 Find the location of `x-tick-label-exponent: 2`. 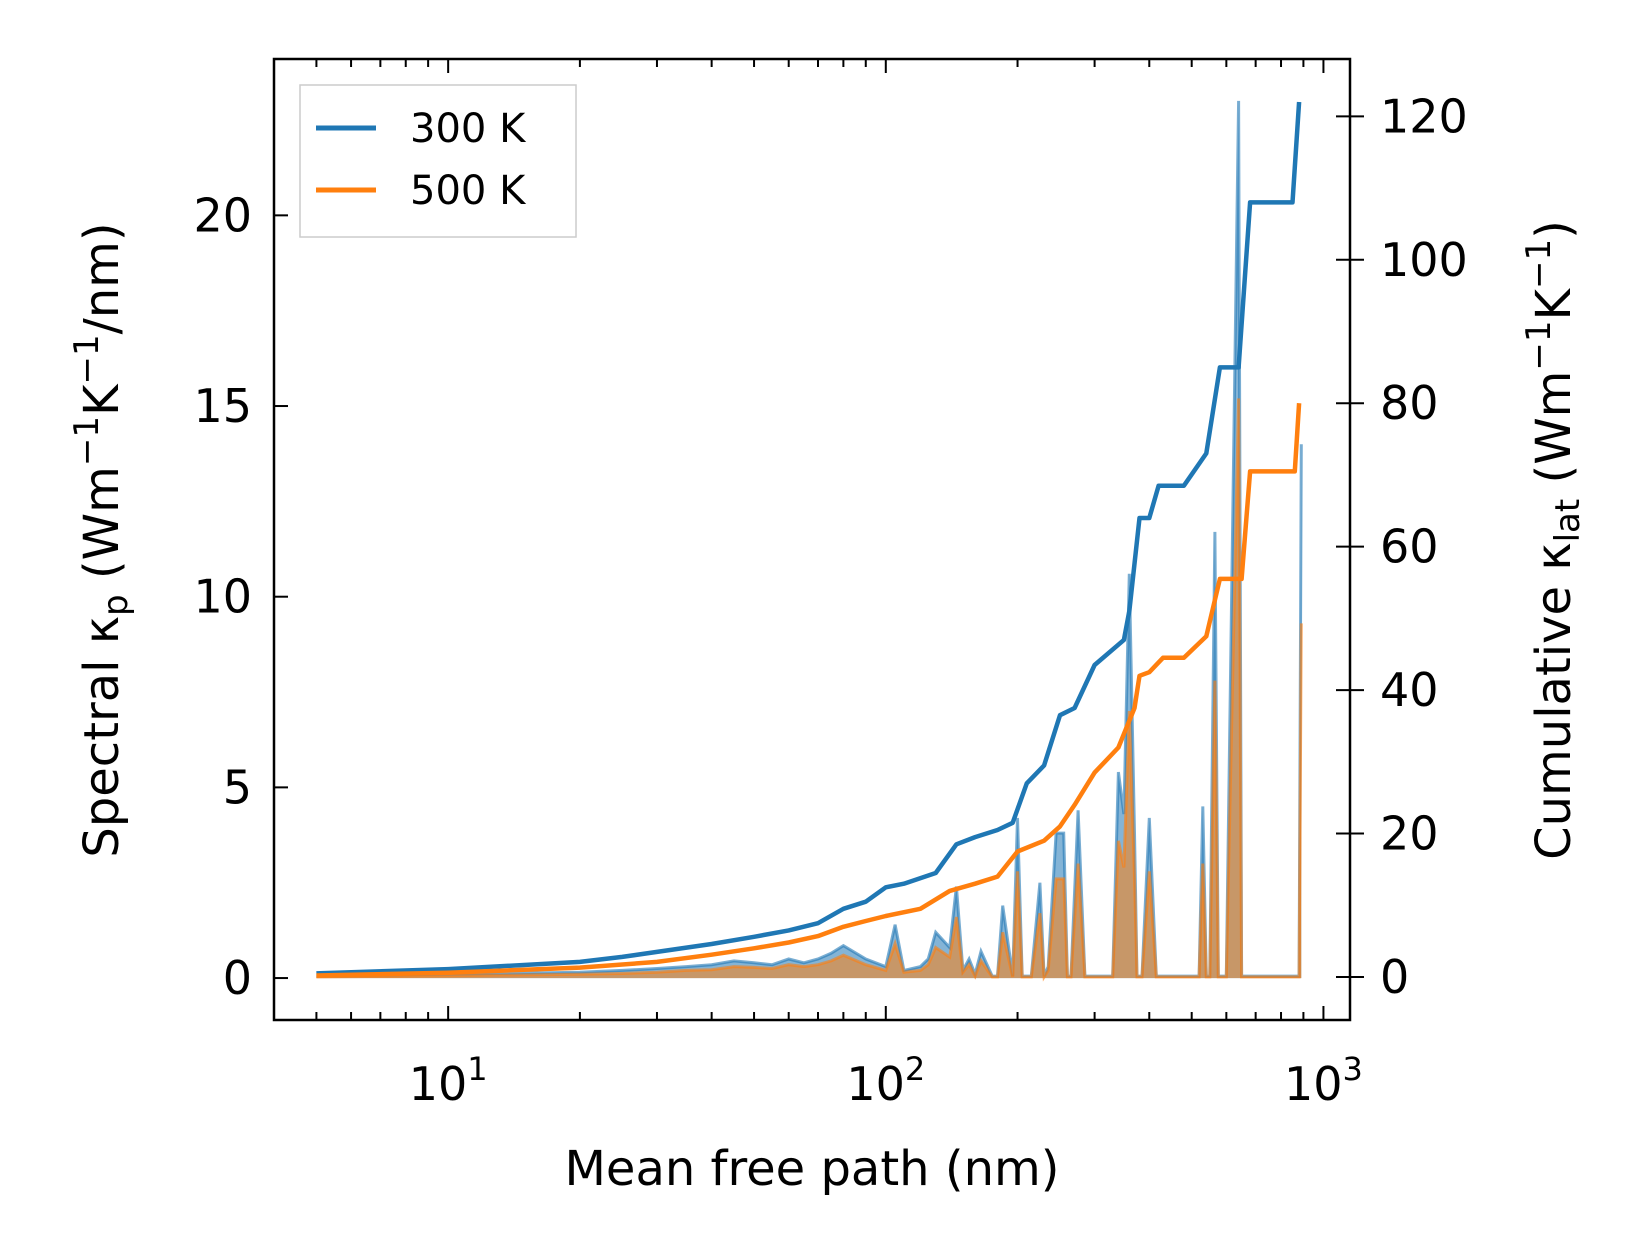

x-tick-label-exponent: 2 is located at coordinates (915, 1069).